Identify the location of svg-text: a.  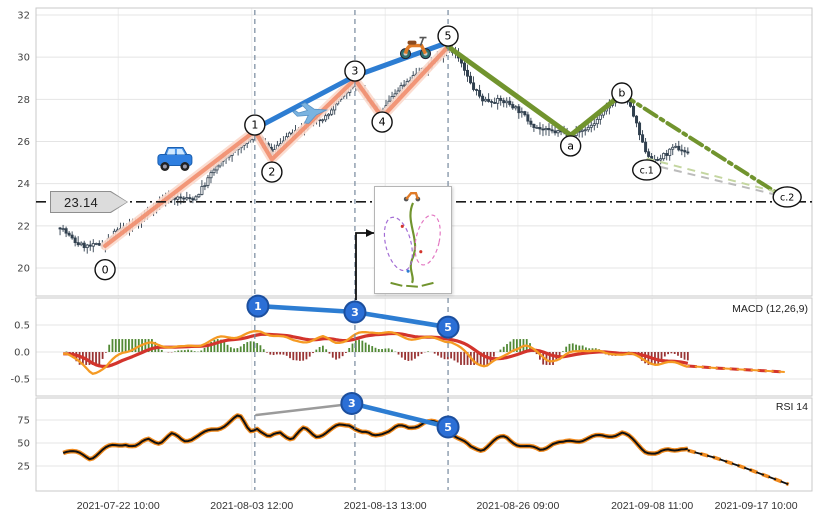
(570, 146).